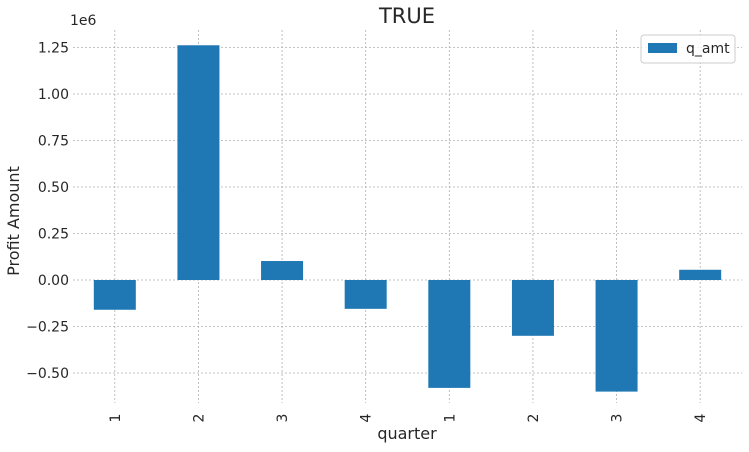 The width and height of the screenshot is (749, 452). I want to click on y-tick-label: 0.50, so click(53, 188).